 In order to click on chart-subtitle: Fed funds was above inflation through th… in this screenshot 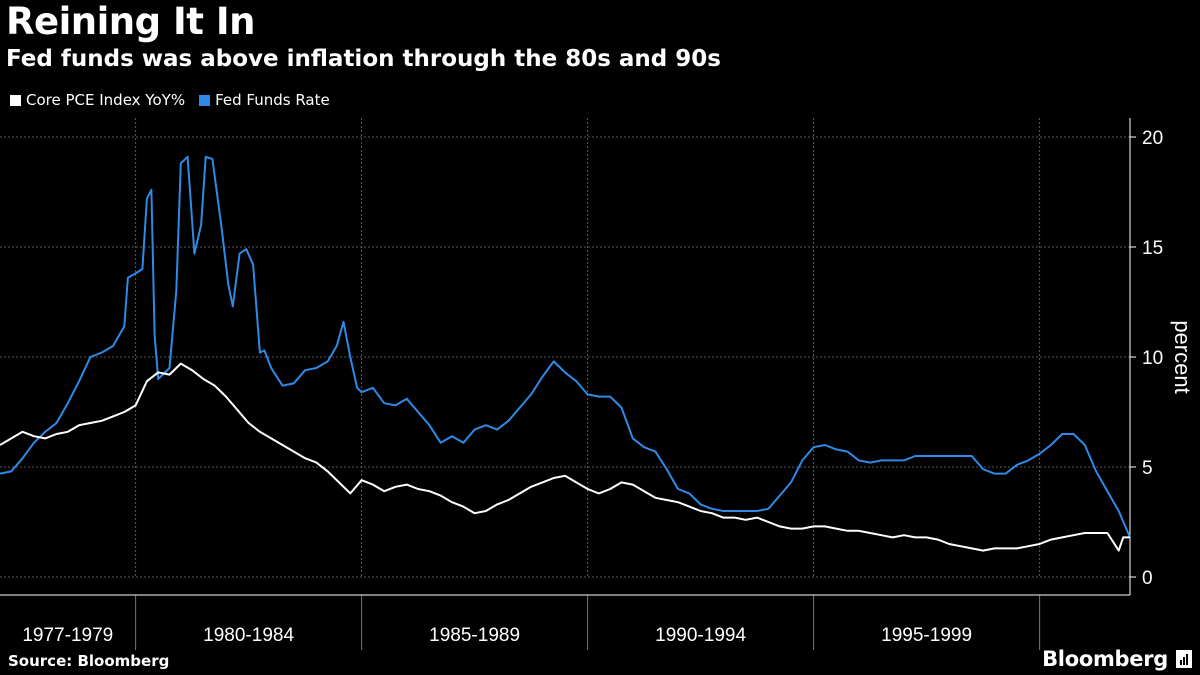, I will do `click(363, 59)`.